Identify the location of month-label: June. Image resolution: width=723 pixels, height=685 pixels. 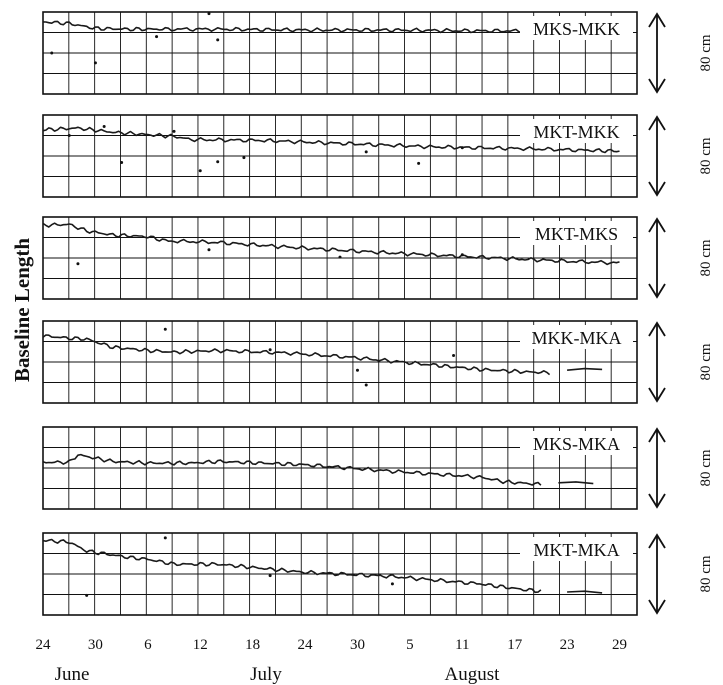
(72, 674).